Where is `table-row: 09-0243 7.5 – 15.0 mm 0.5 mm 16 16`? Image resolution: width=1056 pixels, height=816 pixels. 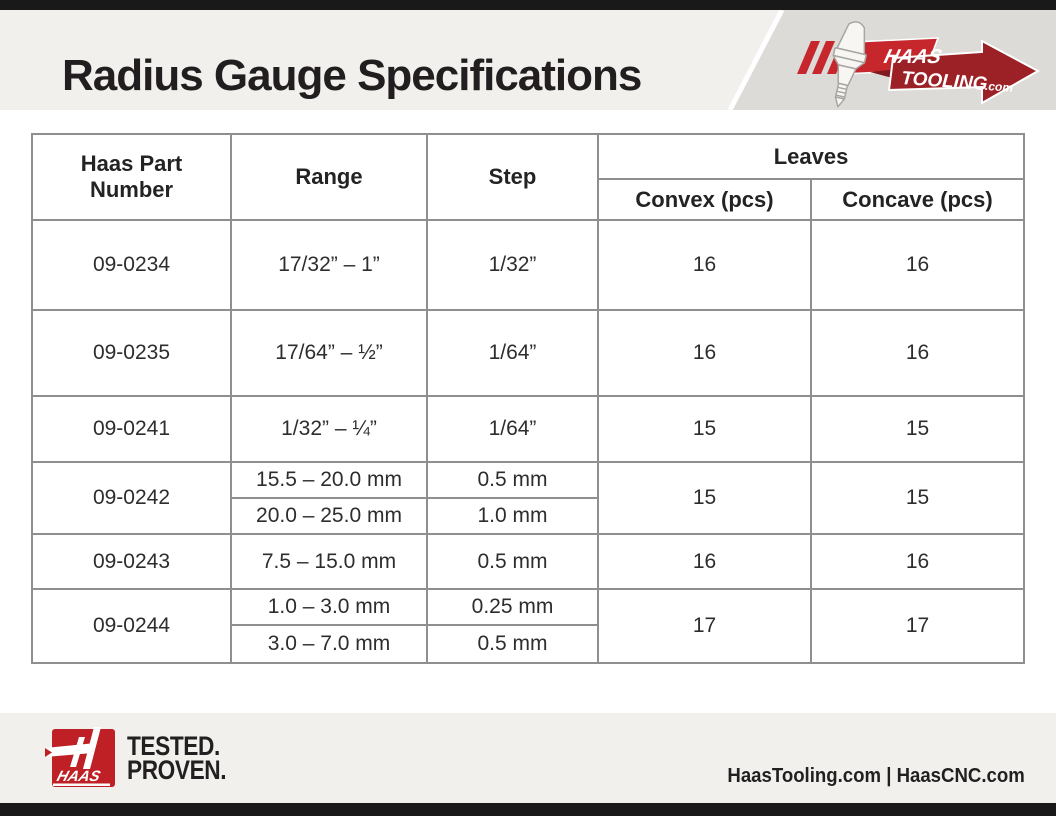 table-row: 09-0243 7.5 – 15.0 mm 0.5 mm 16 16 is located at coordinates (528, 561).